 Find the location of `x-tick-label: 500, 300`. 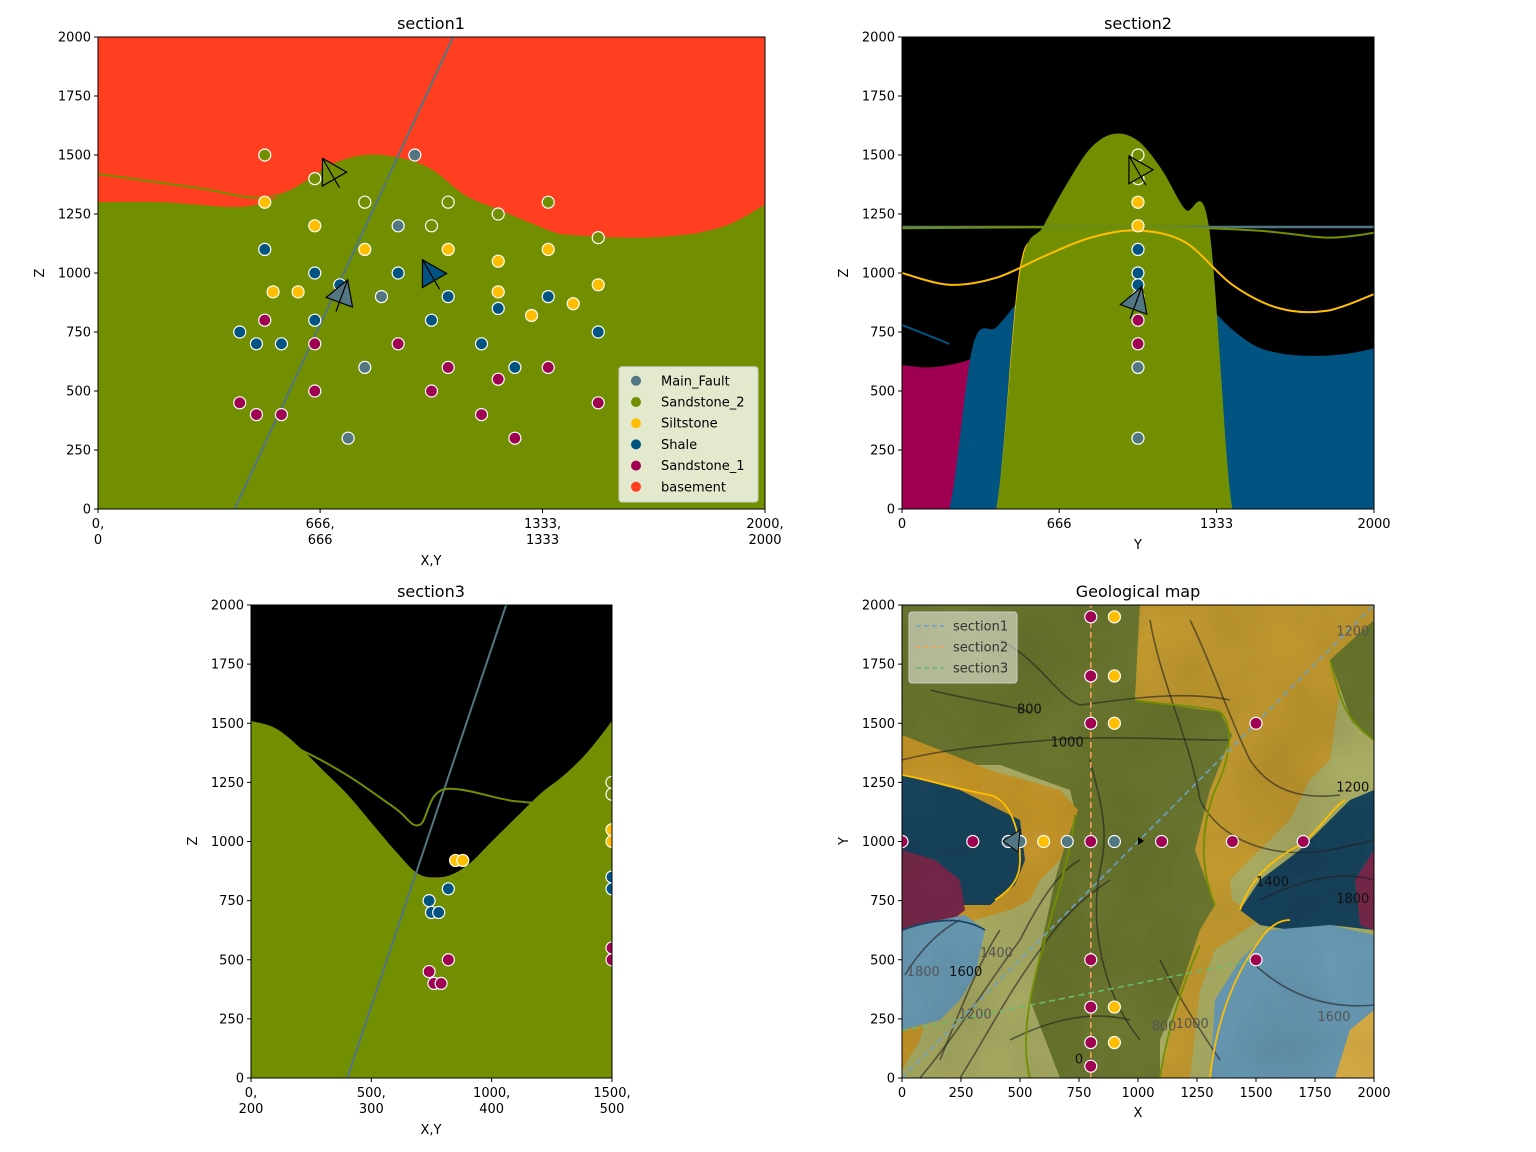

x-tick-label: 500, 300 is located at coordinates (371, 1101).